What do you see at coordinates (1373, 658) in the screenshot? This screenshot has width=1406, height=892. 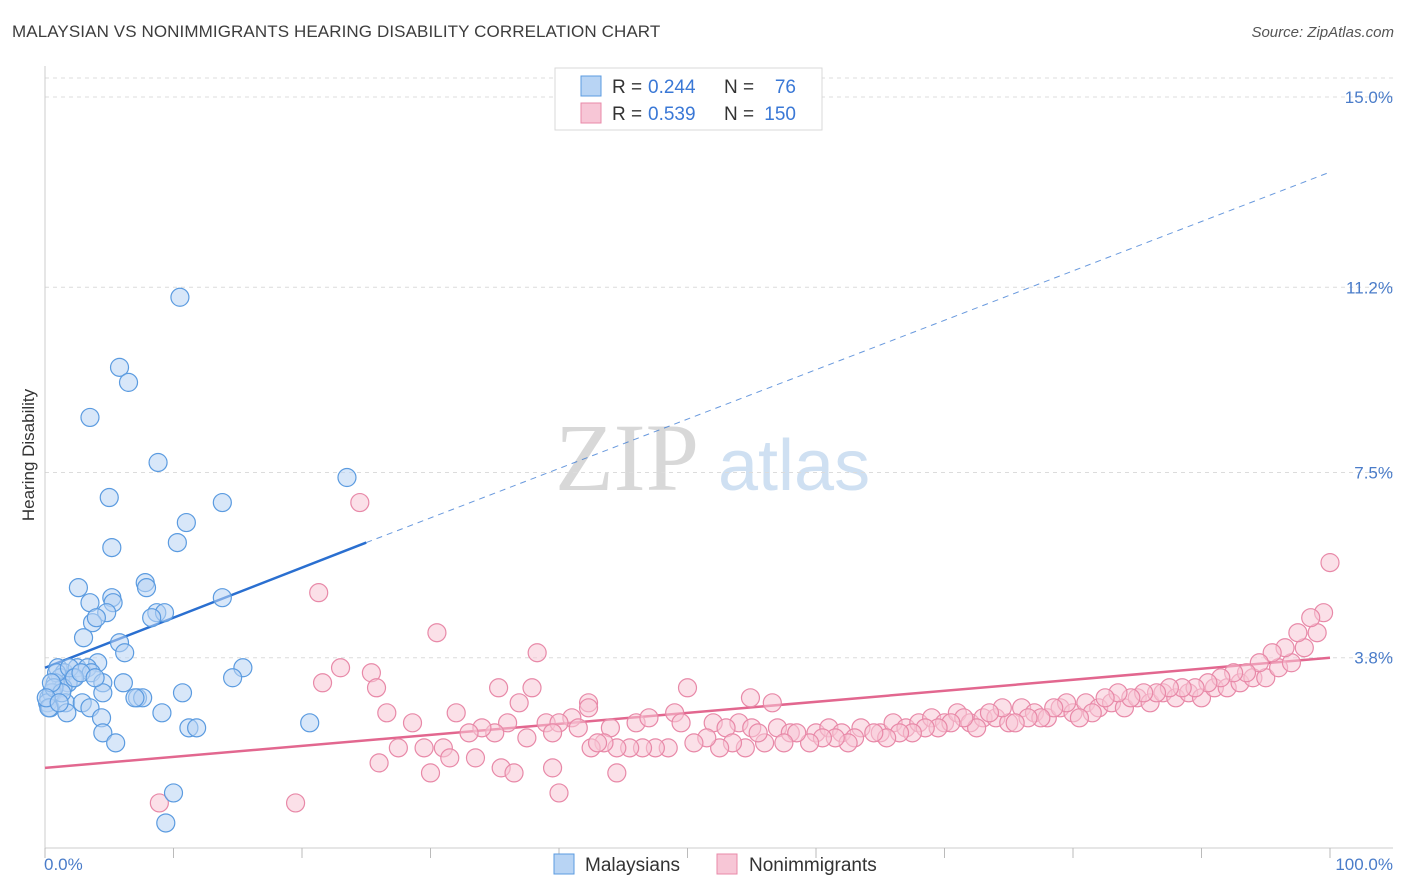 I see `y-tick-label: 3.8%` at bounding box center [1373, 658].